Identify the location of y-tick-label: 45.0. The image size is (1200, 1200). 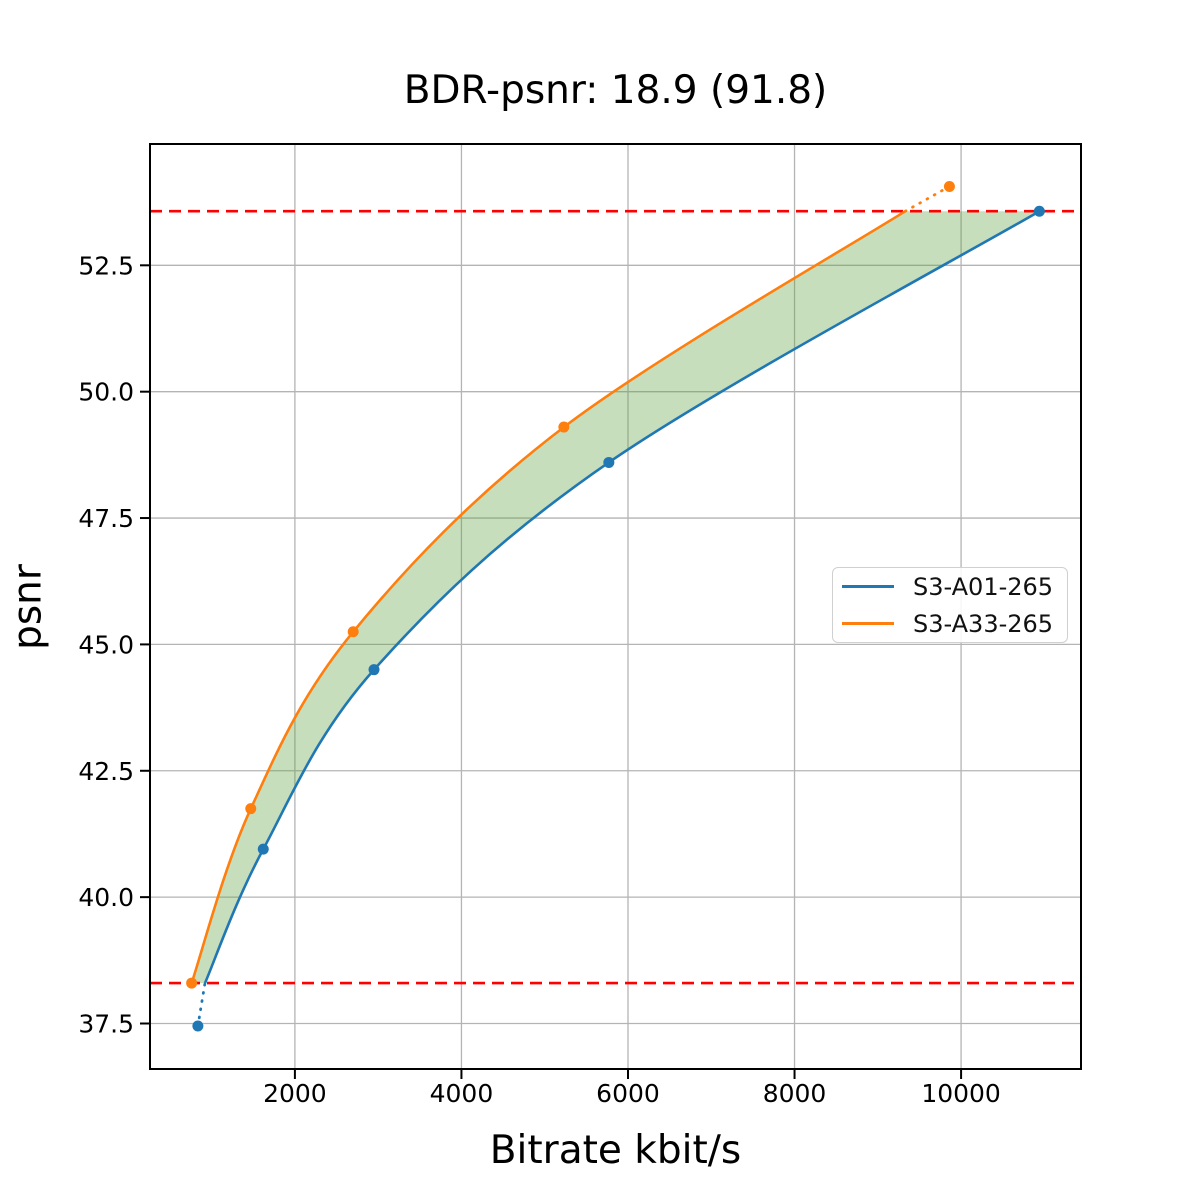
(106, 644).